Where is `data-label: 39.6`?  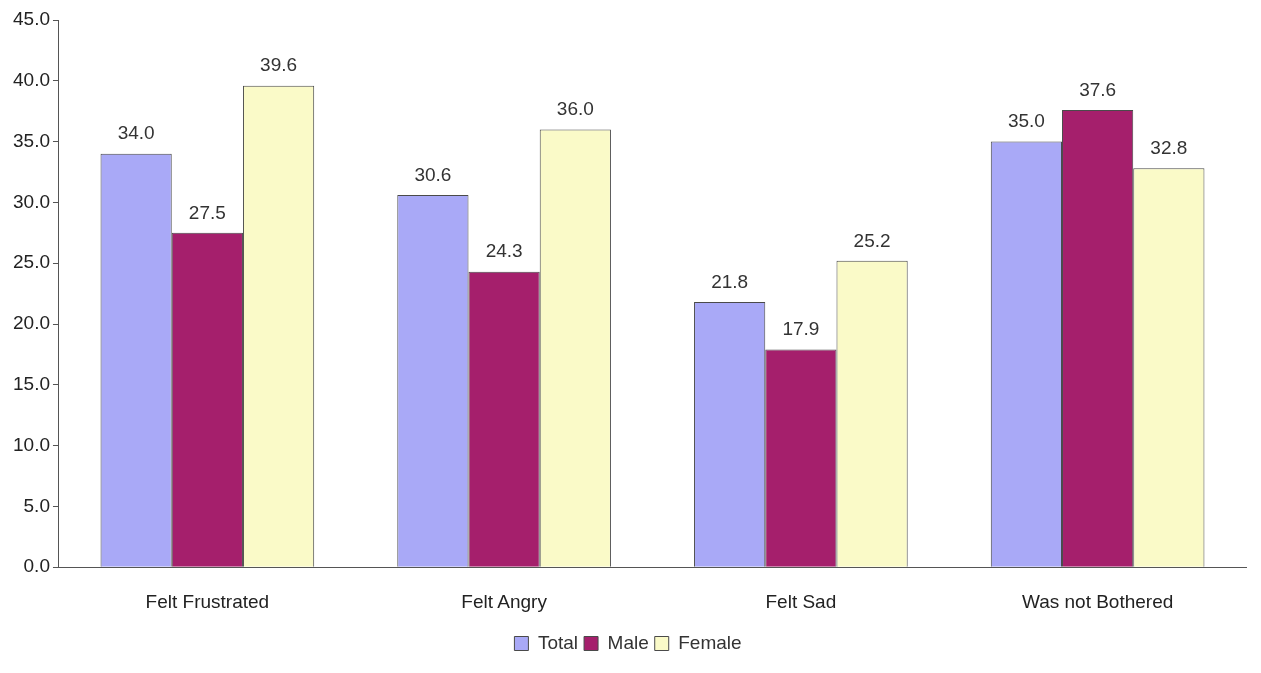
data-label: 39.6 is located at coordinates (279, 65).